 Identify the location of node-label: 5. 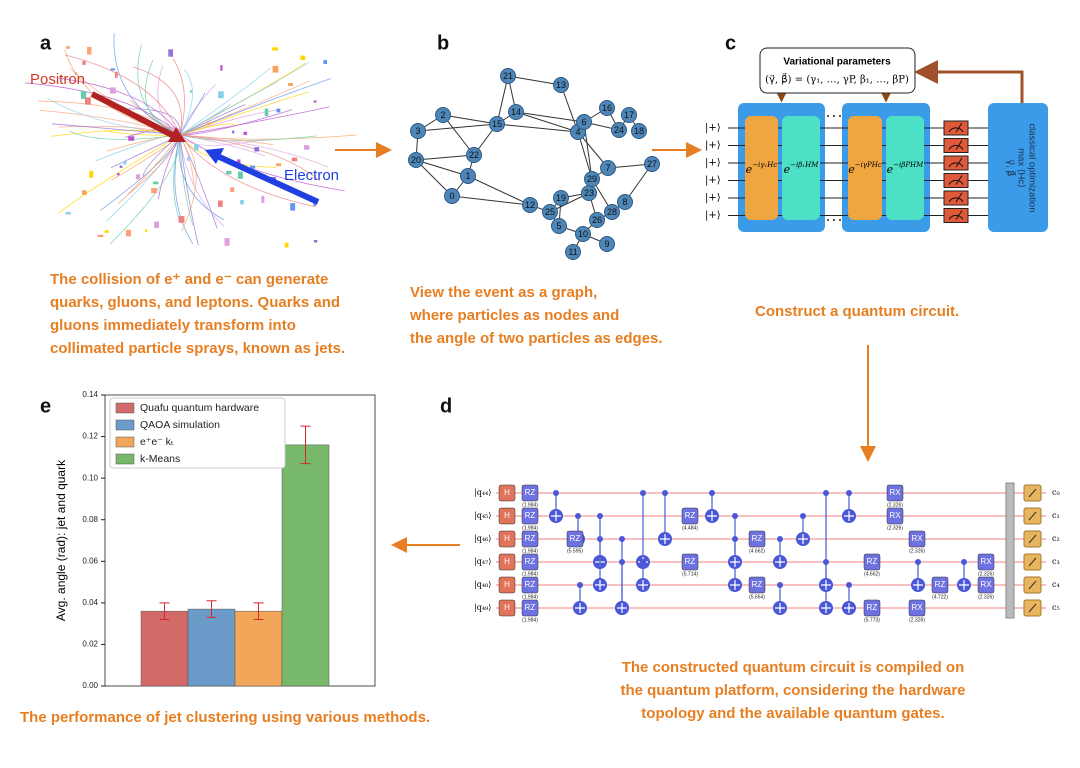
(558, 226).